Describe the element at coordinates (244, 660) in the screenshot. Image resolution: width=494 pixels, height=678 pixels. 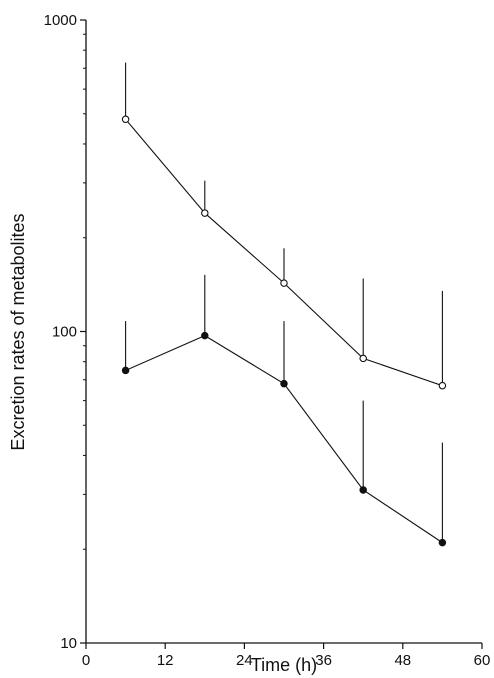
I see `x-tick-label: 24` at that location.